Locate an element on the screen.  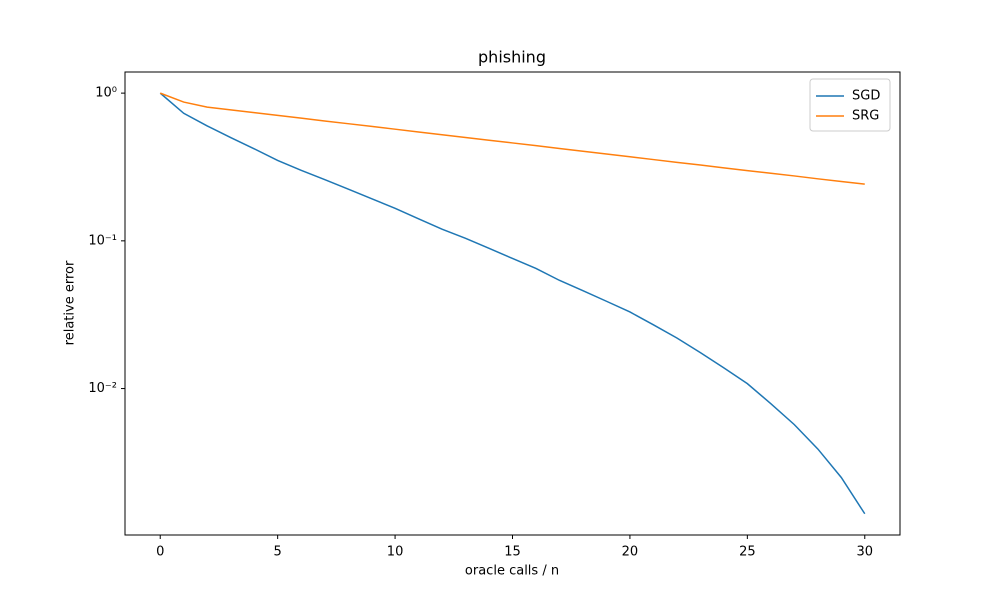
x-tick-label: 20 is located at coordinates (630, 552).